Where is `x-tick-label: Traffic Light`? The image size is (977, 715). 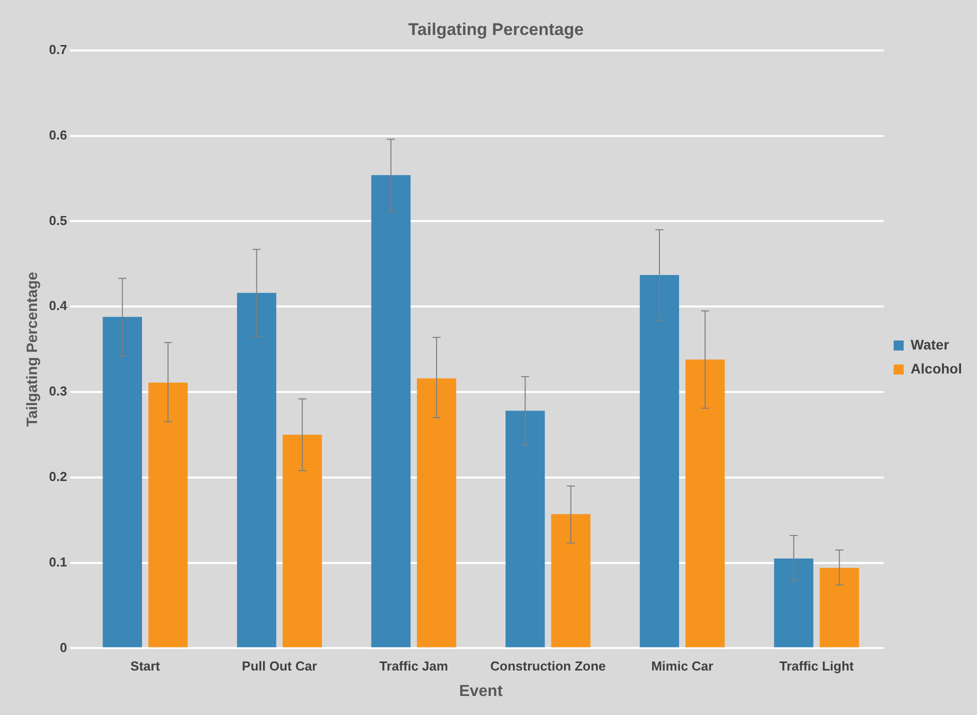
x-tick-label: Traffic Light is located at coordinates (816, 666).